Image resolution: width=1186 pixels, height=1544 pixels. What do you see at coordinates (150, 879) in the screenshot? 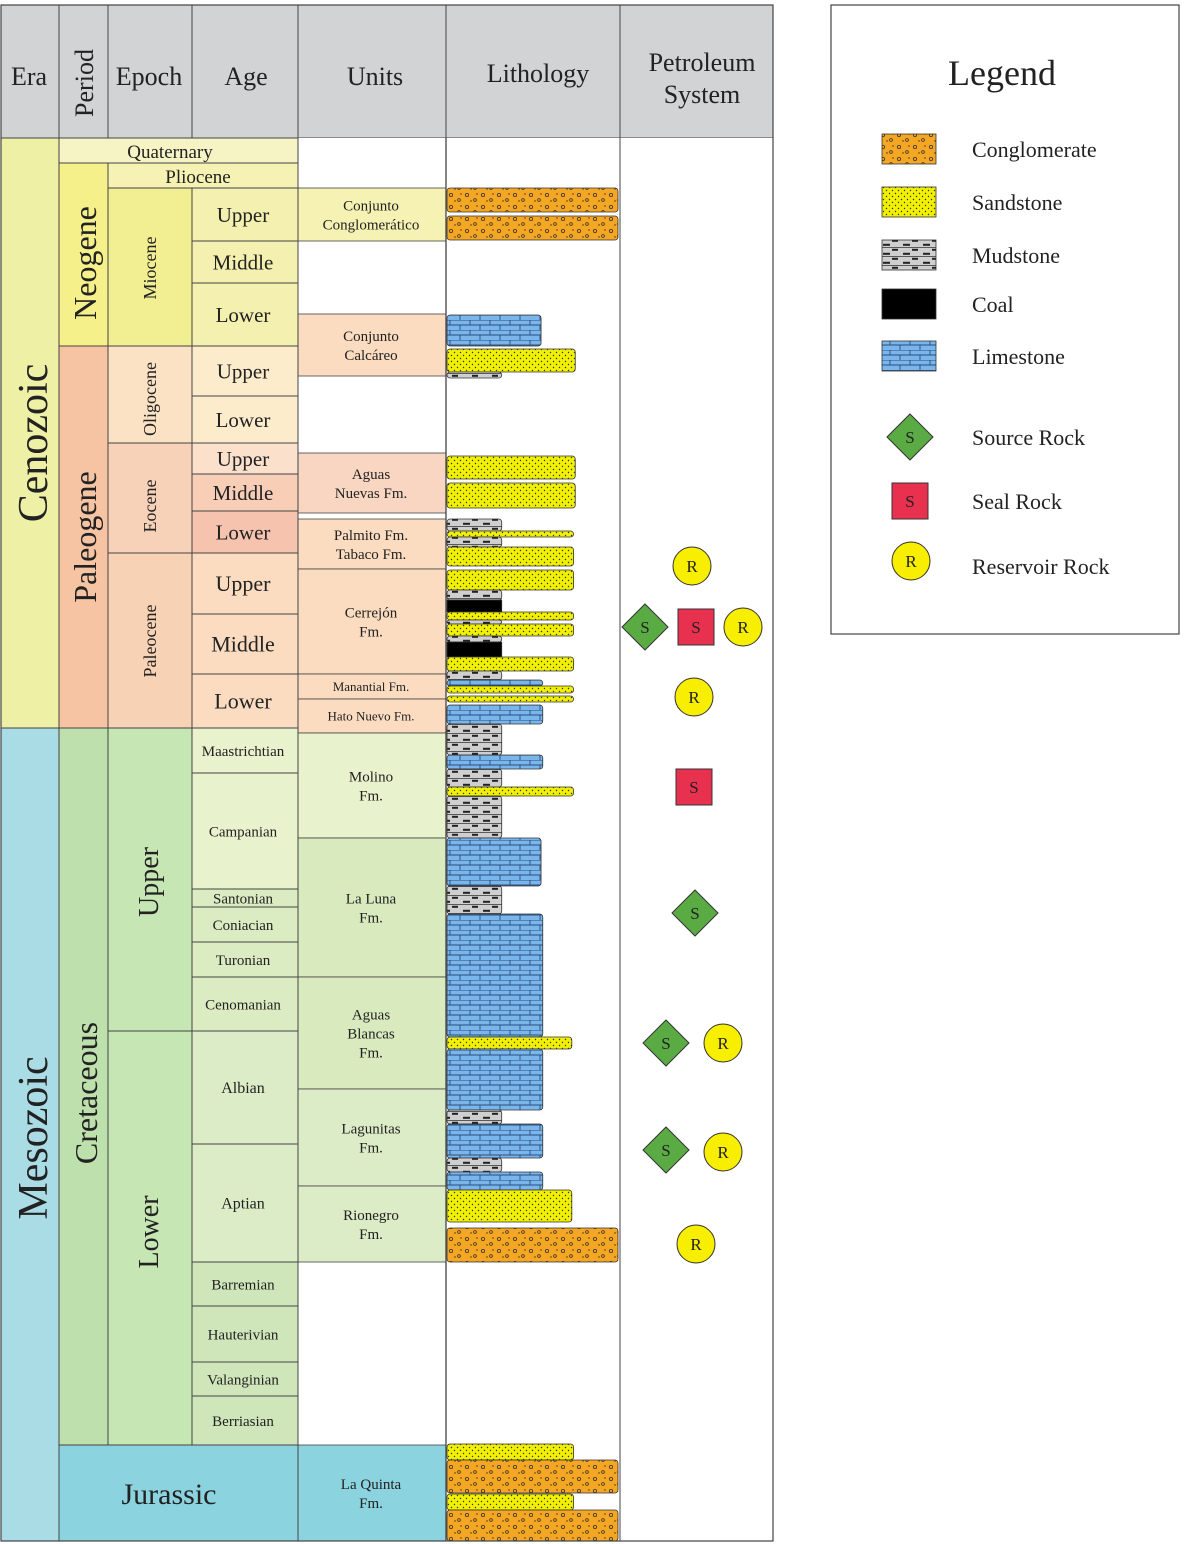
I see `epoch-upper-cretaceous` at bounding box center [150, 879].